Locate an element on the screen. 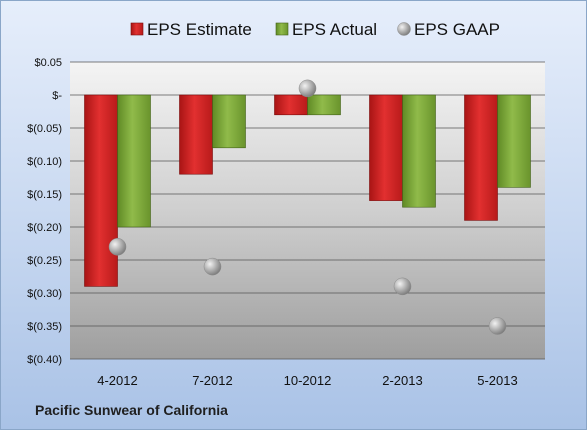  y-tick-label: $(0.25) is located at coordinates (44, 261).